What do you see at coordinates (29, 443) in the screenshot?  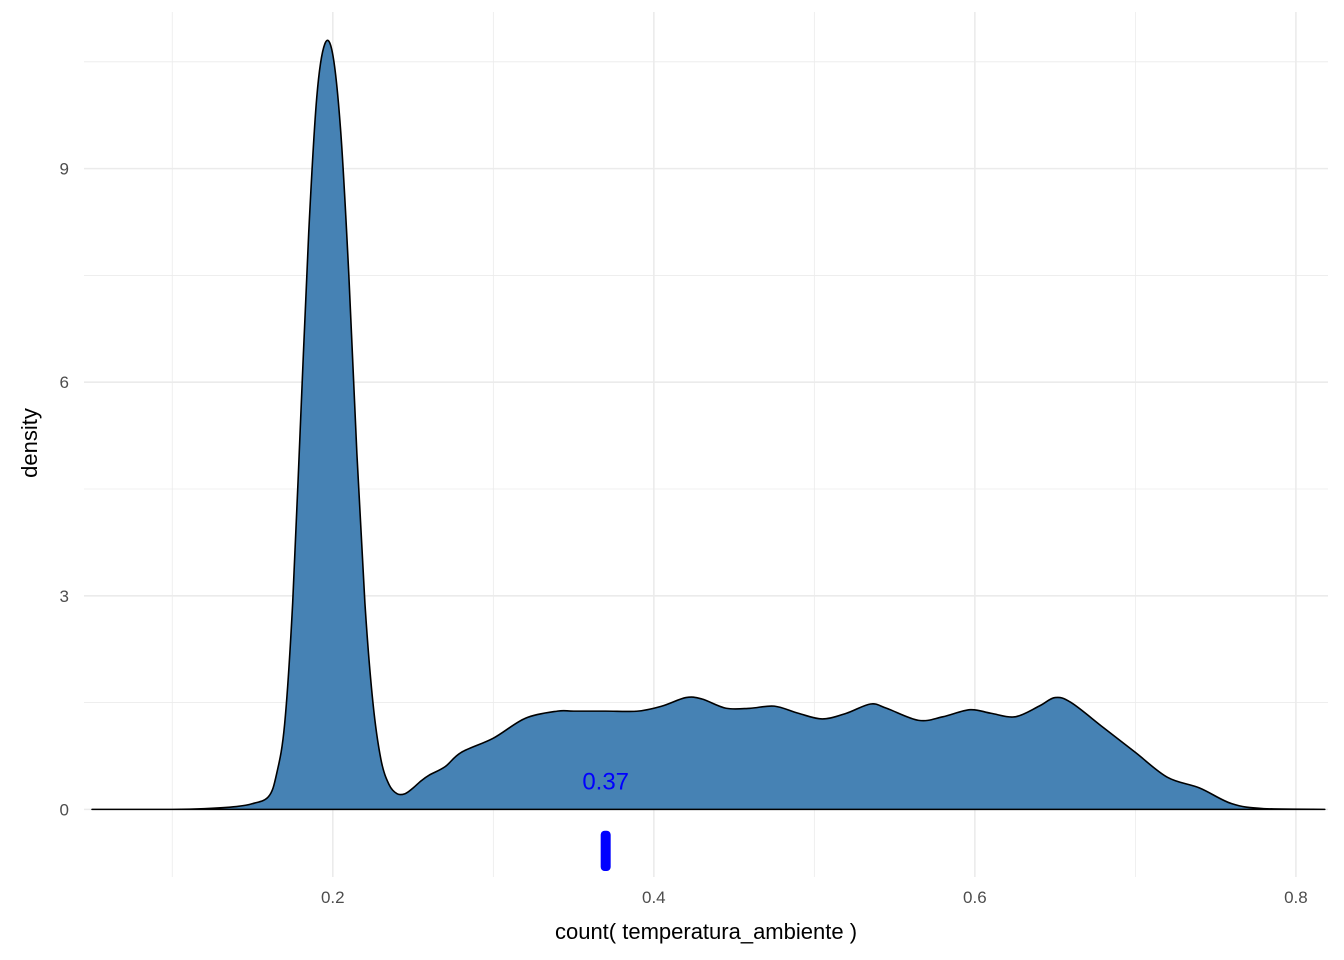 I see `y-axis-title: density` at bounding box center [29, 443].